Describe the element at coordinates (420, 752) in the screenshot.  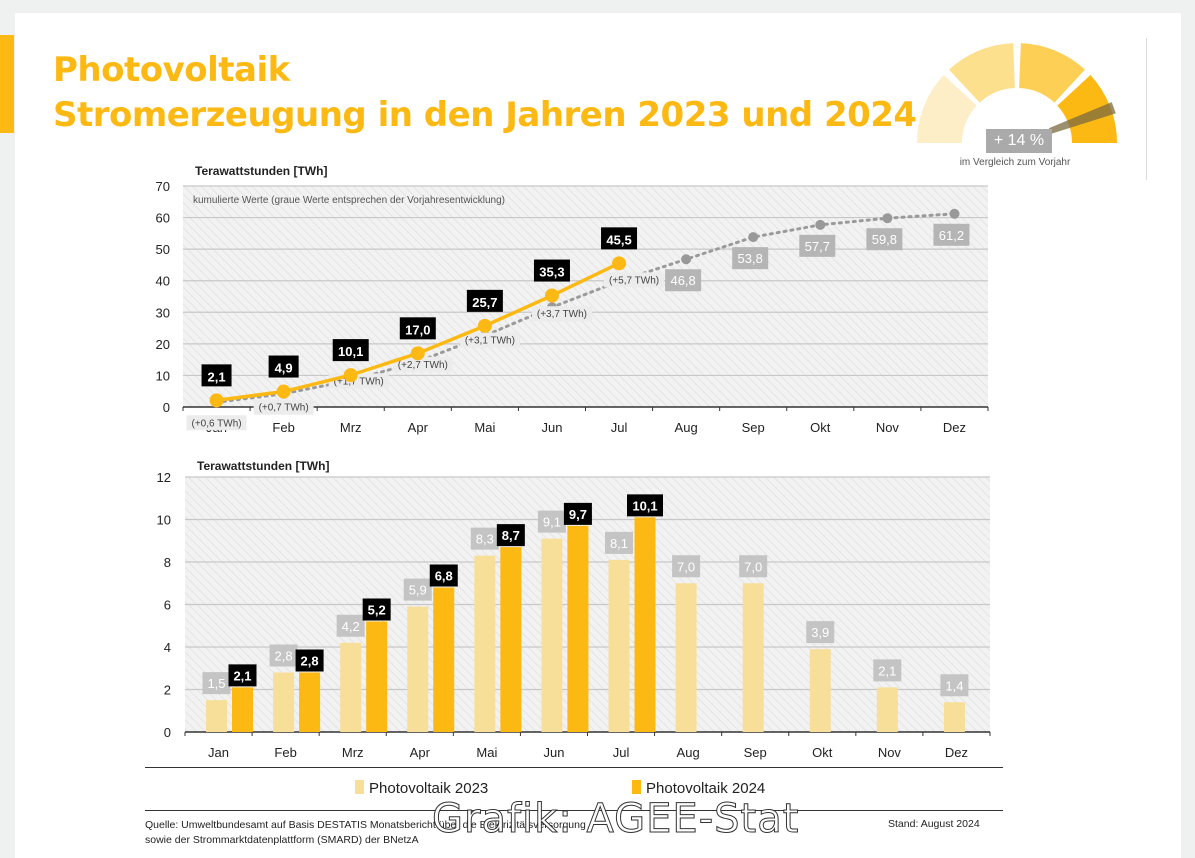
I see `x-tick-label: Apr` at that location.